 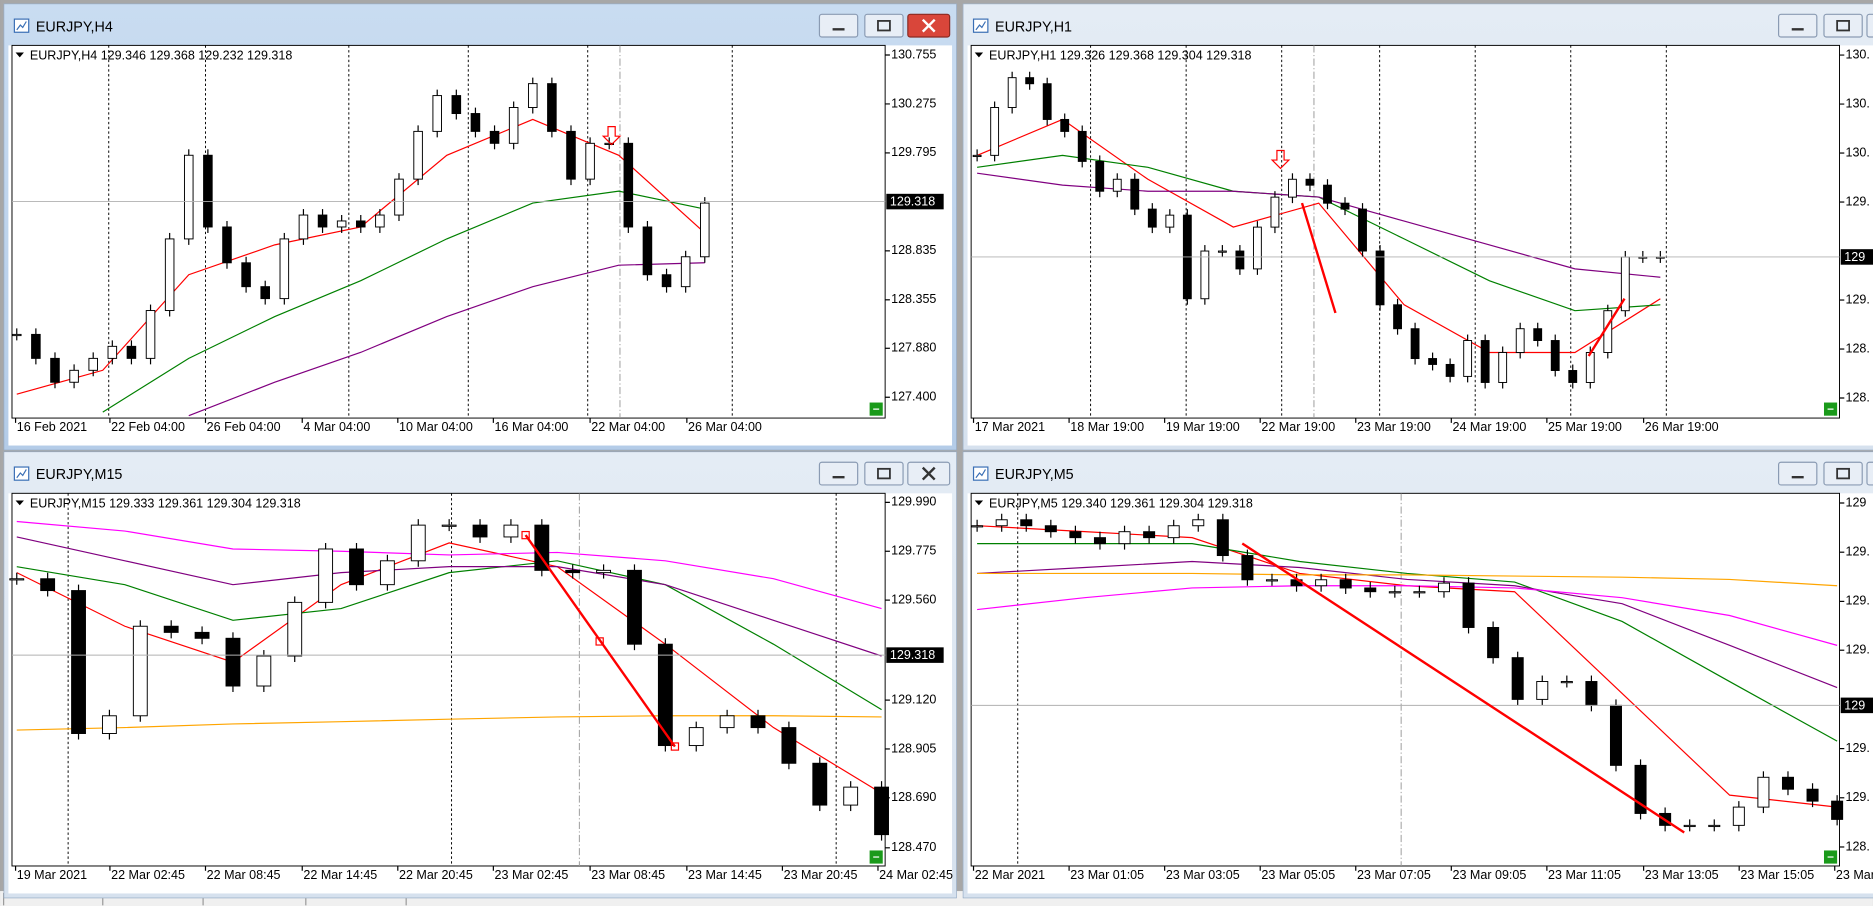 I want to click on x-tick-label: 26 Feb 04:00, so click(x=244, y=427).